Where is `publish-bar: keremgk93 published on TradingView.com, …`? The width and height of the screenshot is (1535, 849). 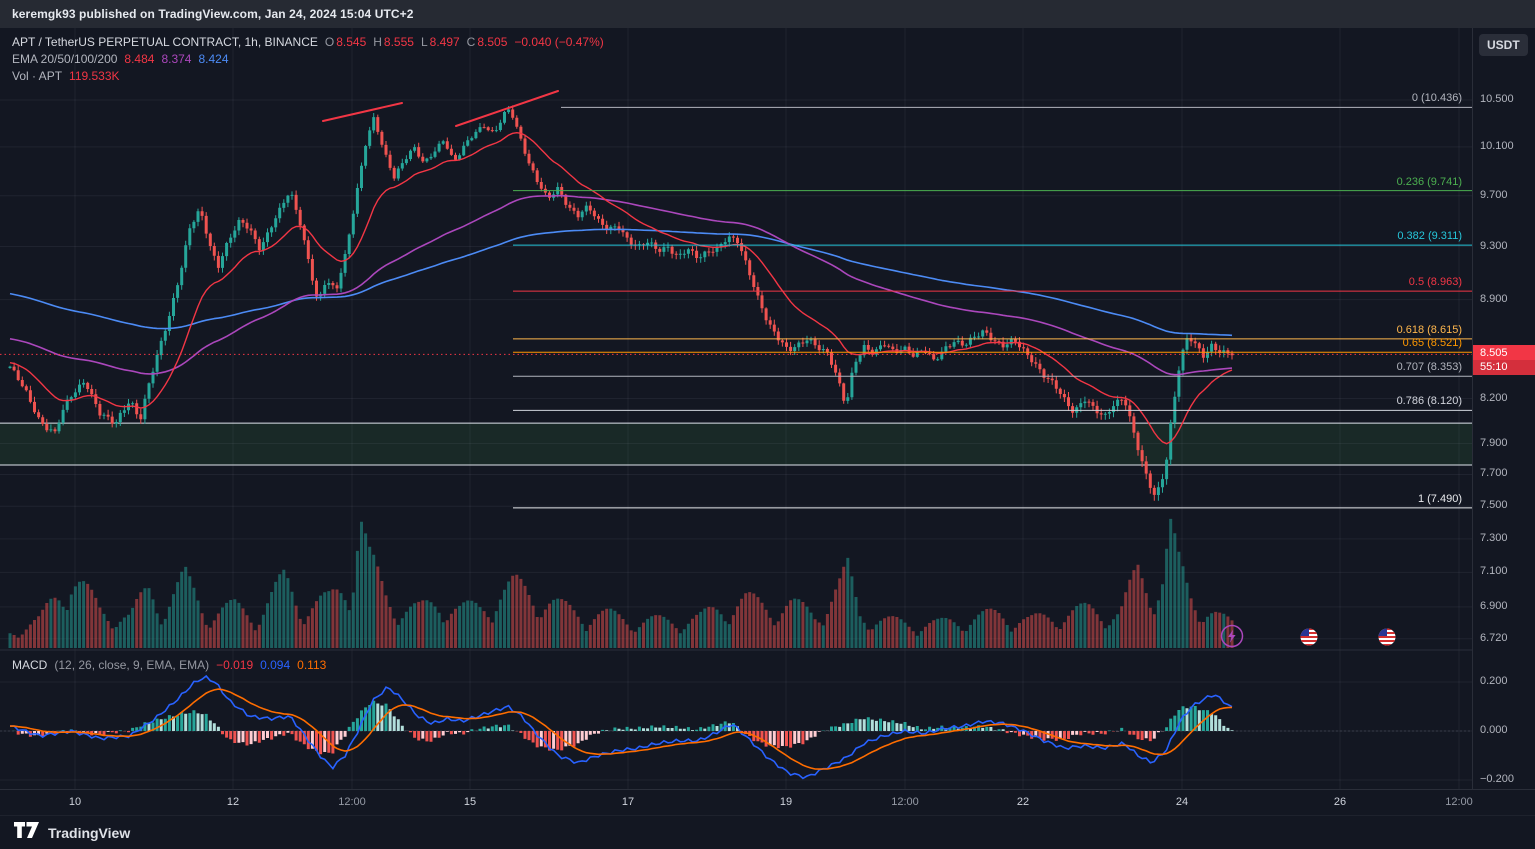 publish-bar: keremgk93 published on TradingView.com, … is located at coordinates (767, 14).